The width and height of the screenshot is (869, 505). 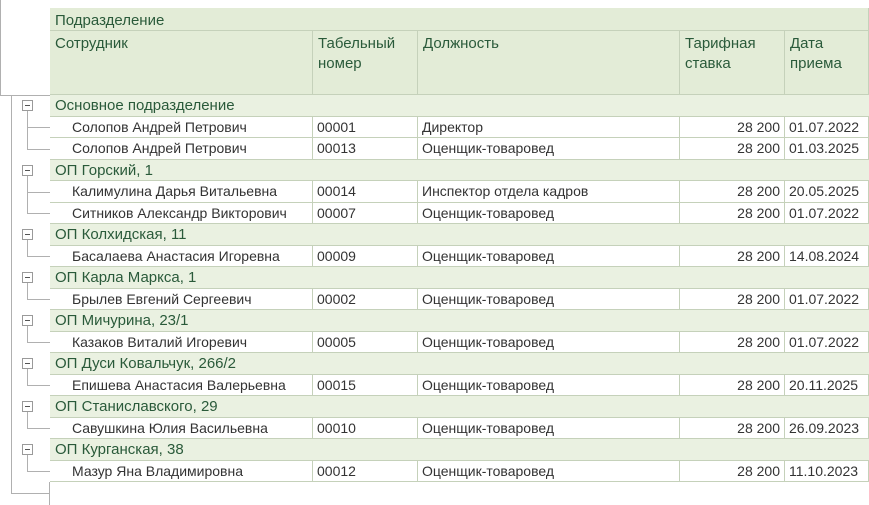 I want to click on table-cell: 11.10.2023, so click(x=827, y=471).